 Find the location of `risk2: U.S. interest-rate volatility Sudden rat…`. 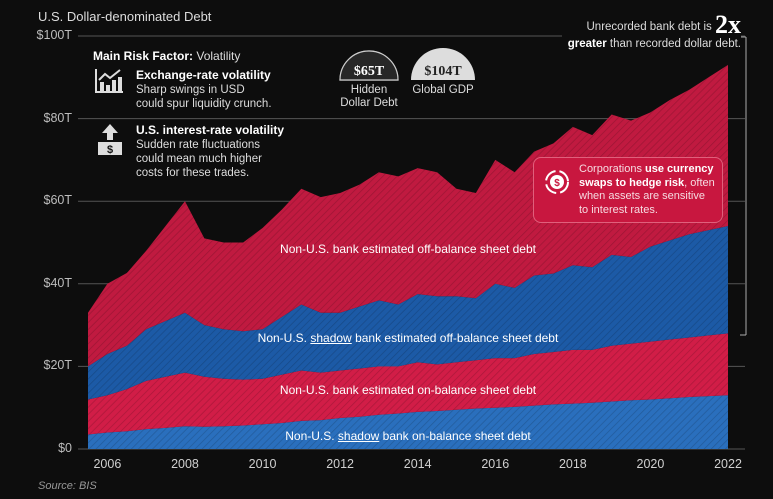

risk2: U.S. interest-rate volatility Sudden rat… is located at coordinates (210, 151).